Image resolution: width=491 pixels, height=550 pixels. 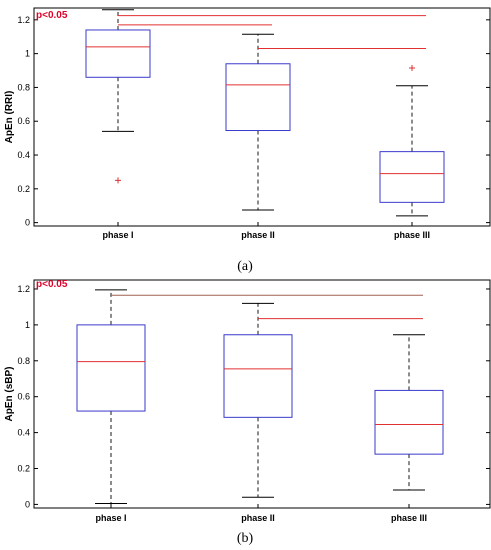 What do you see at coordinates (23, 397) in the screenshot?
I see `y-tick-label-b: 0.6` at bounding box center [23, 397].